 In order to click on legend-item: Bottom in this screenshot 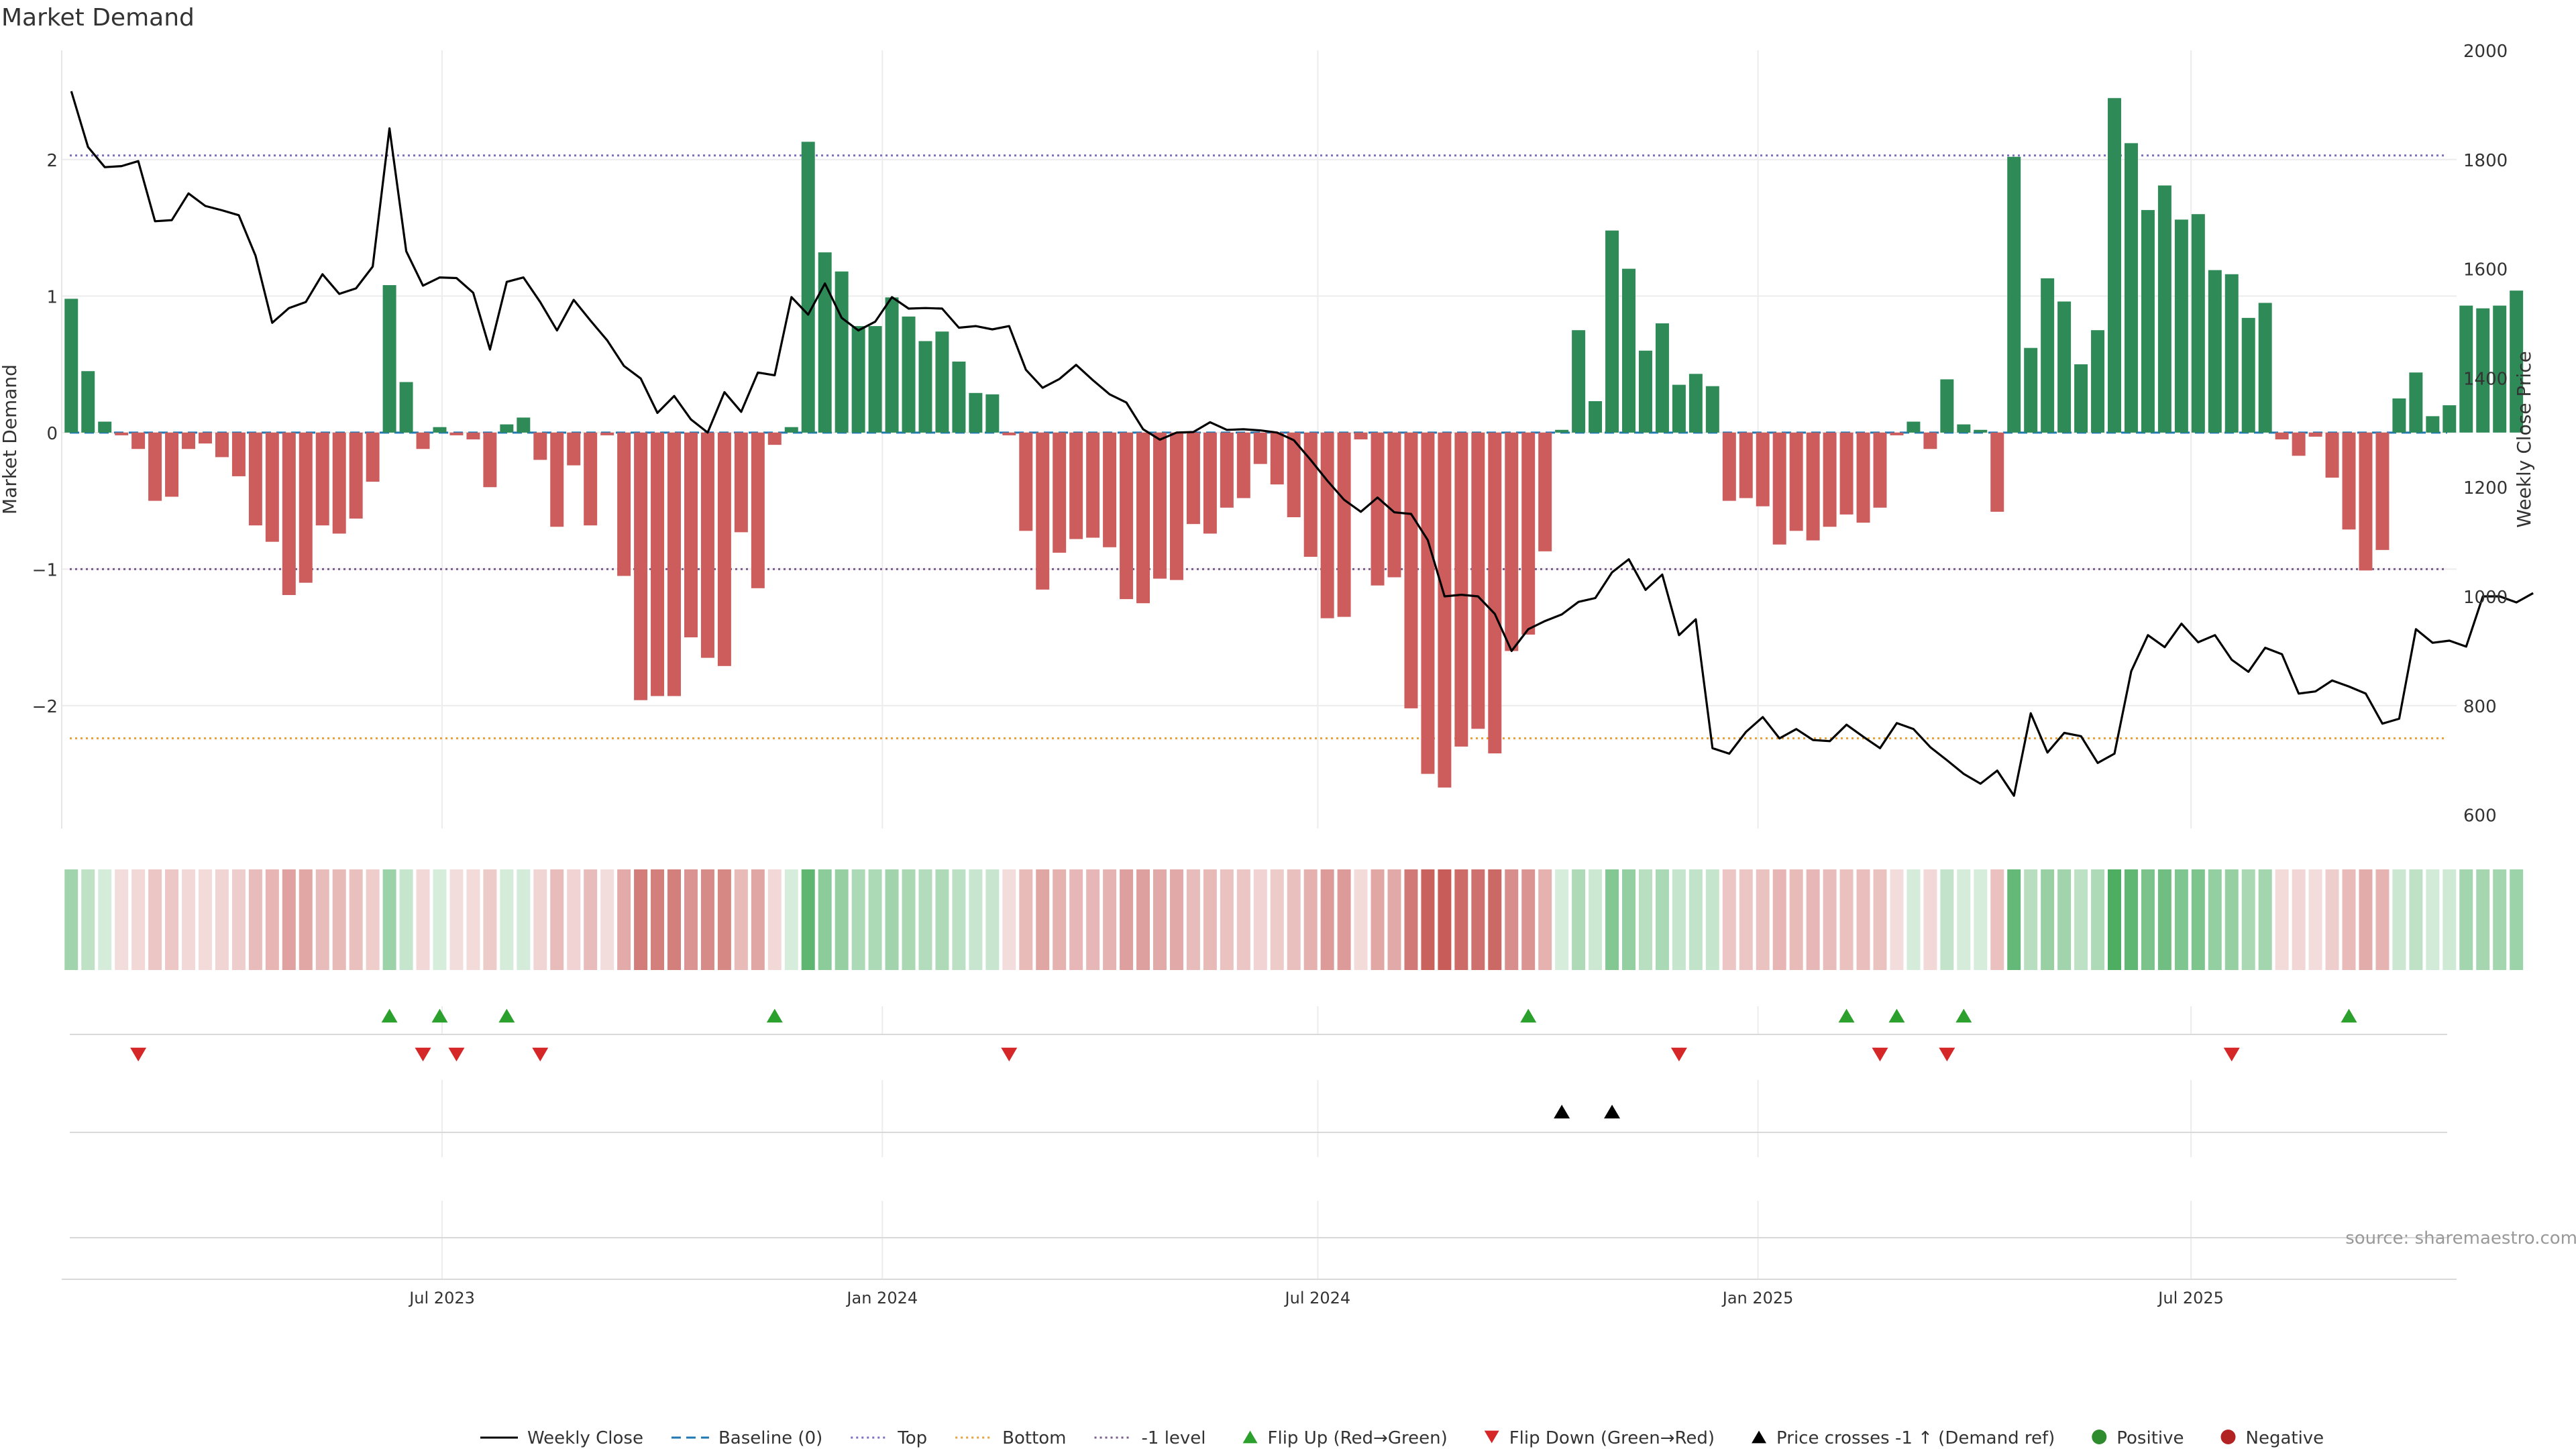, I will do `click(1011, 1438)`.